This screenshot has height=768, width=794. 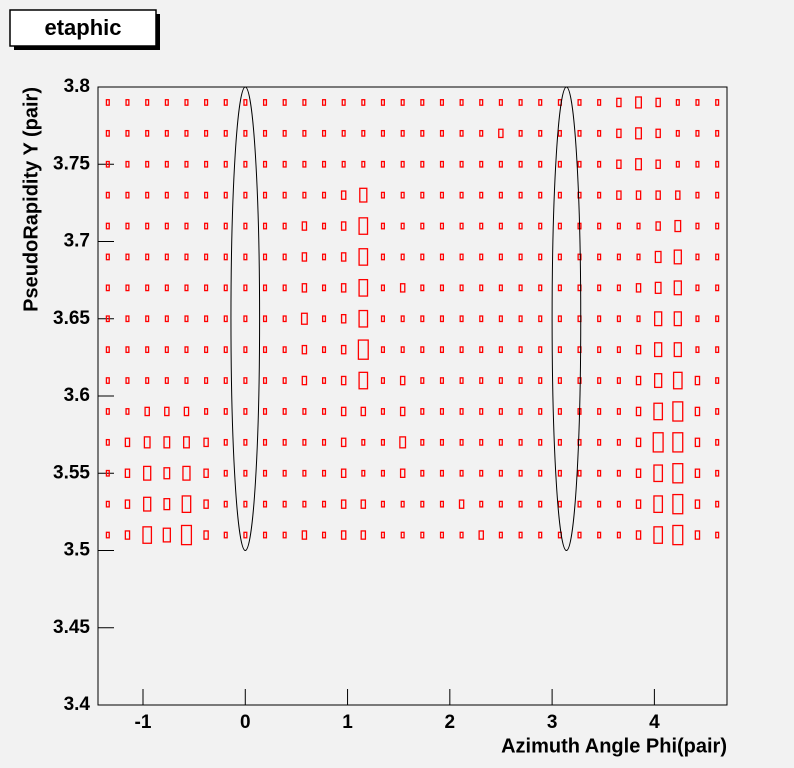 What do you see at coordinates (71, 472) in the screenshot?
I see `y-tick-label: 3.55` at bounding box center [71, 472].